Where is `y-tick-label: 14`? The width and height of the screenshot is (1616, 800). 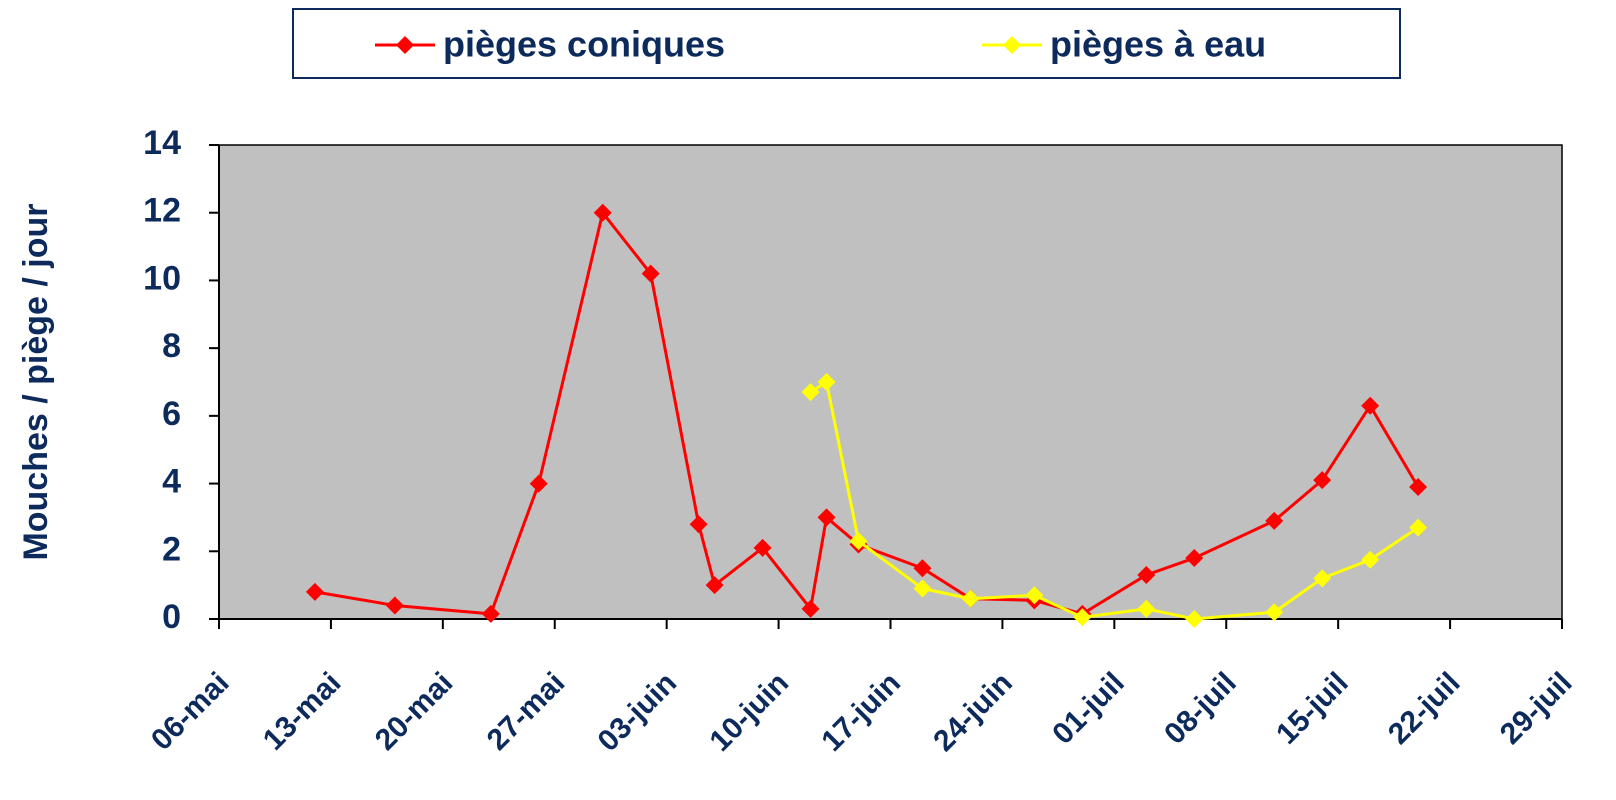 y-tick-label: 14 is located at coordinates (162, 143).